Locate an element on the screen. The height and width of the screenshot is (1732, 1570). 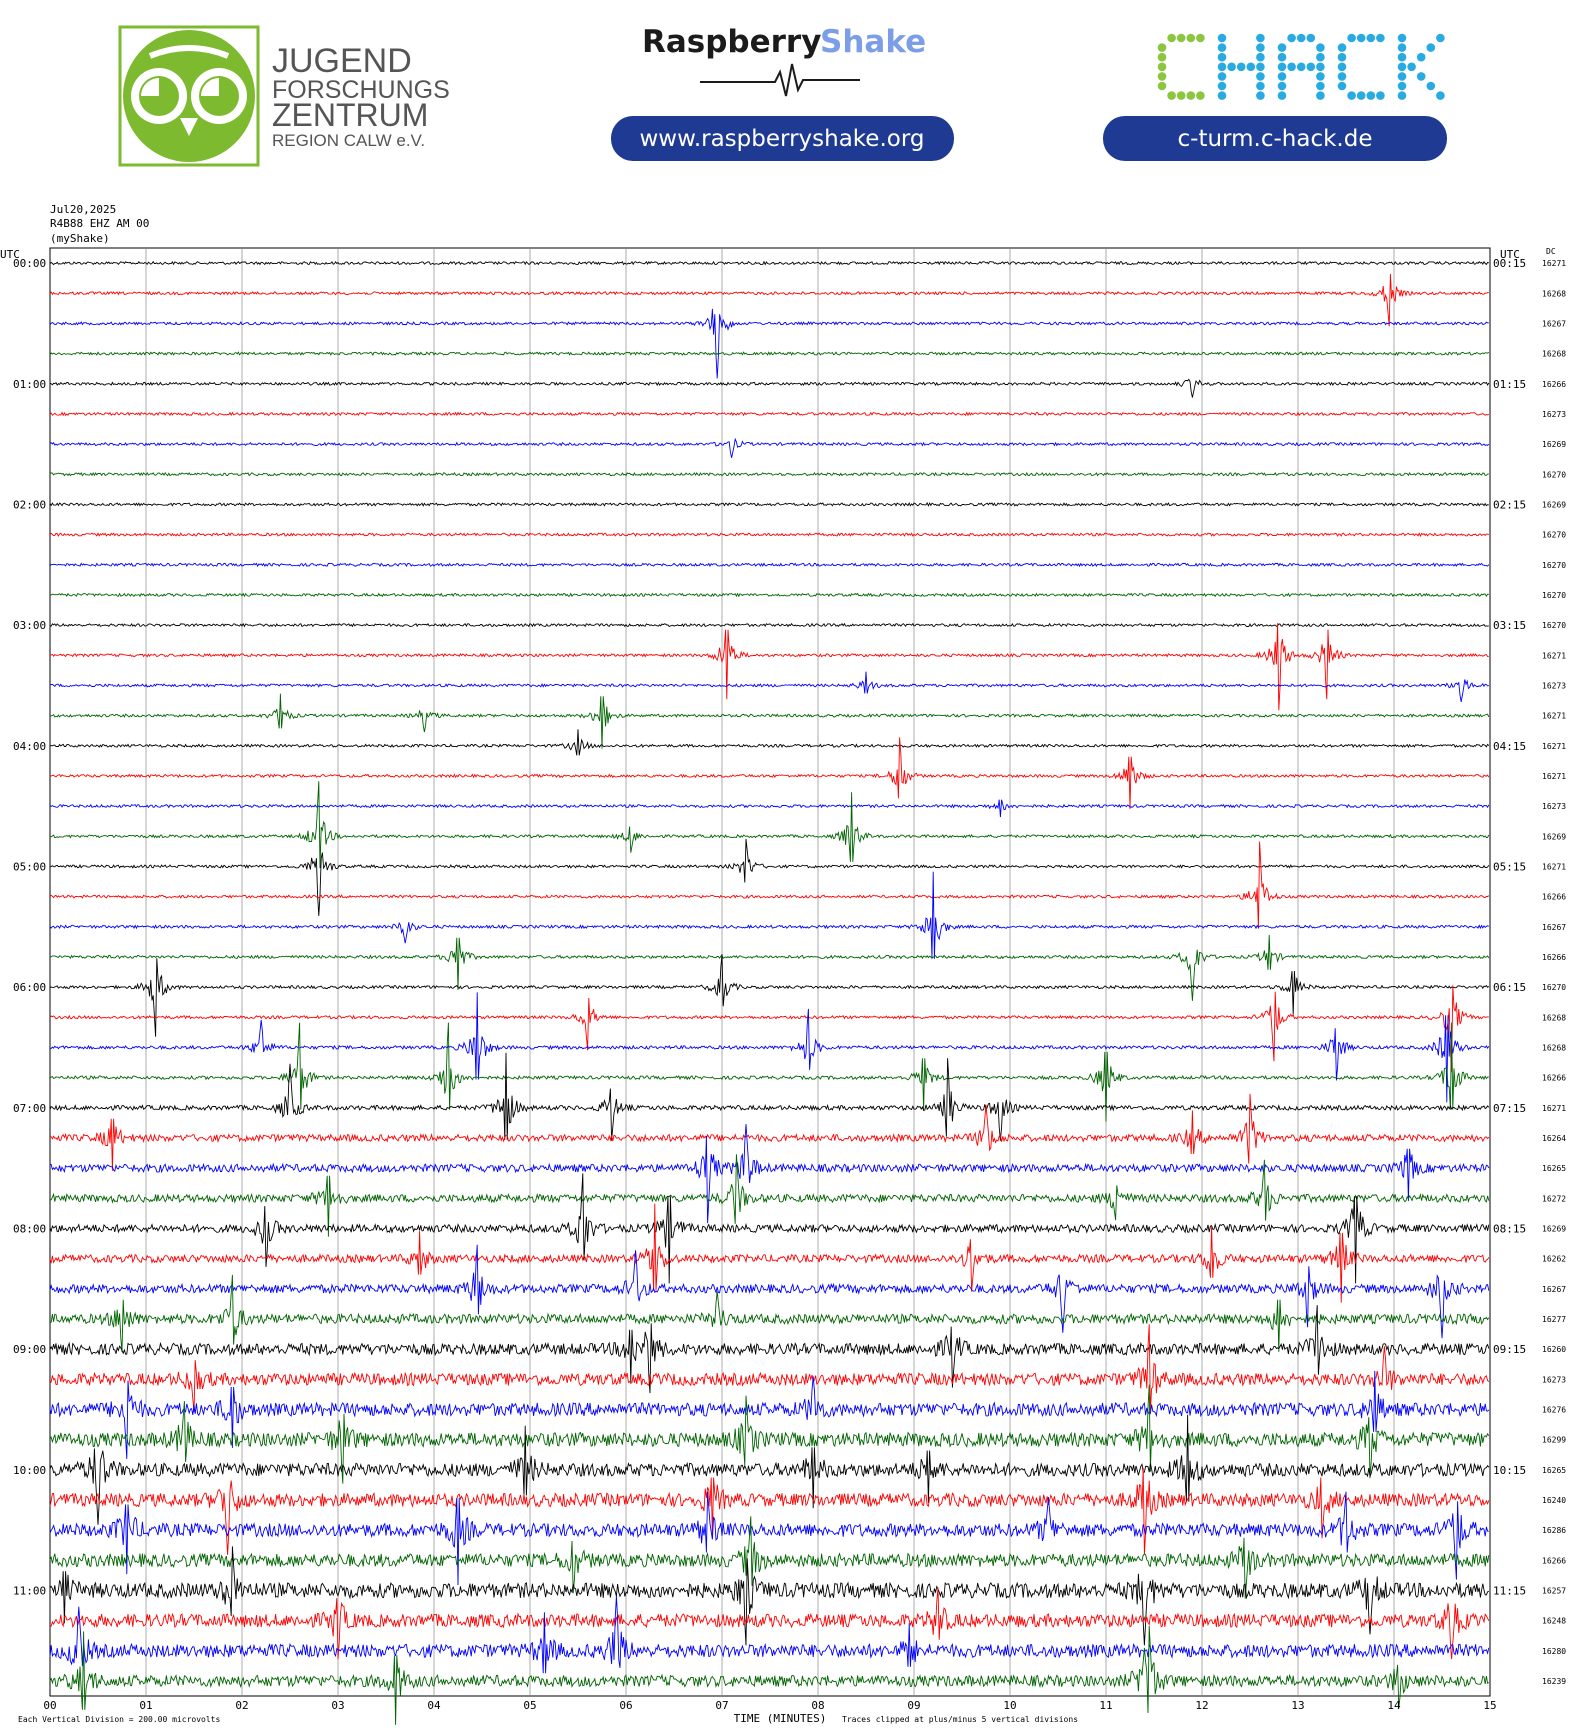
dc-value: 16280 is located at coordinates (1554, 1651).